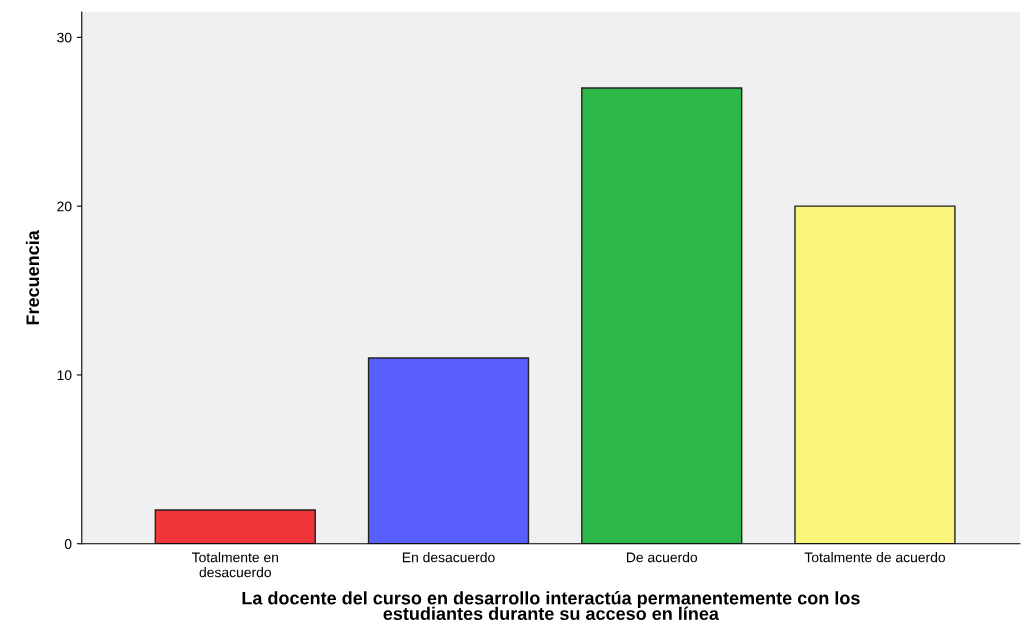  What do you see at coordinates (875, 557) in the screenshot?
I see `x-tick-label: Totalmente de acuerdo` at bounding box center [875, 557].